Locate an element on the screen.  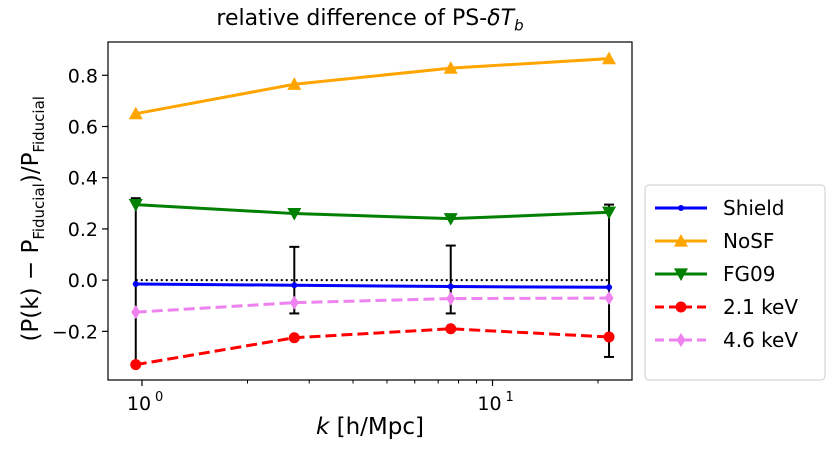
chart-title: relative difference of PS-δTb is located at coordinates (370, 20).